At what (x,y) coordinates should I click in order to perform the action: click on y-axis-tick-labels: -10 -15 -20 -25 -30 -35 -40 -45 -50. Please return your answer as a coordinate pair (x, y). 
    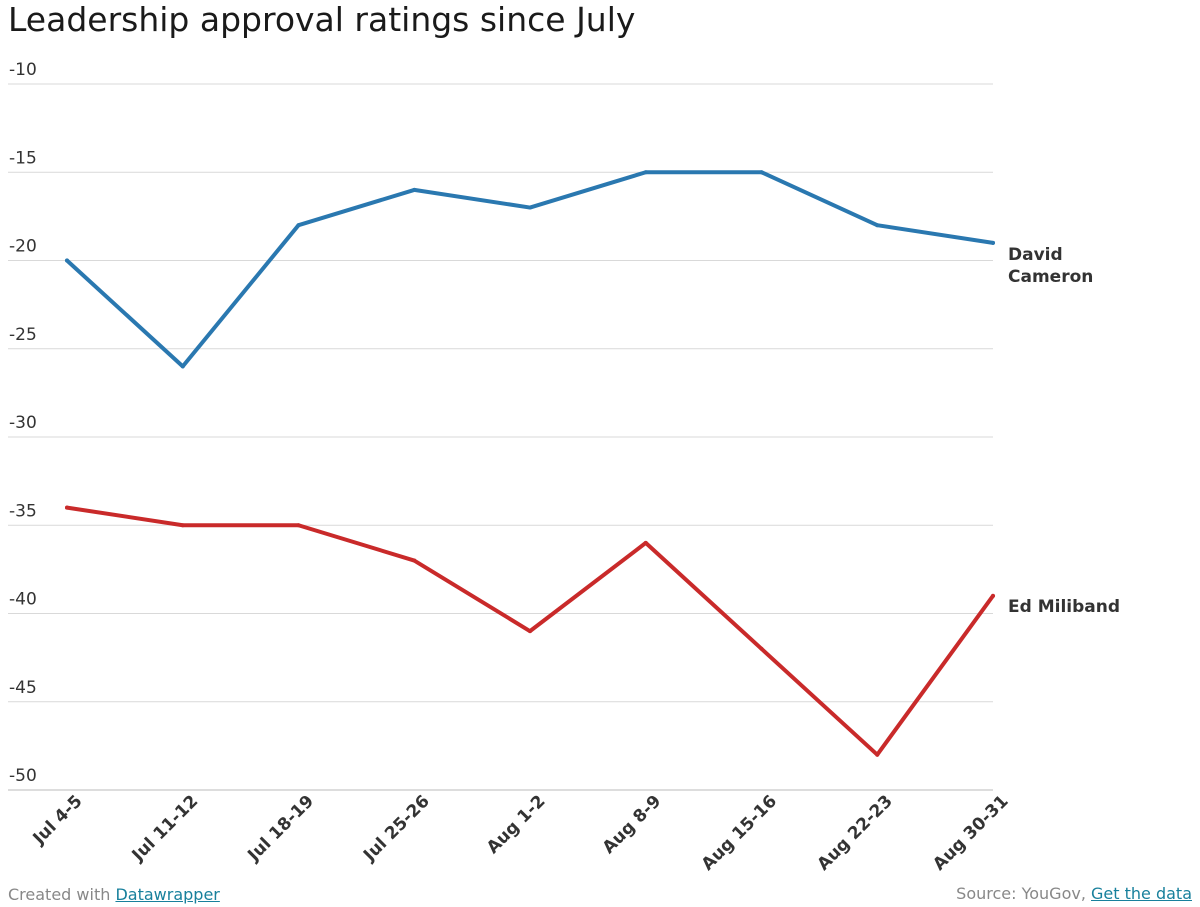
    Looking at the image, I should click on (23, 423).